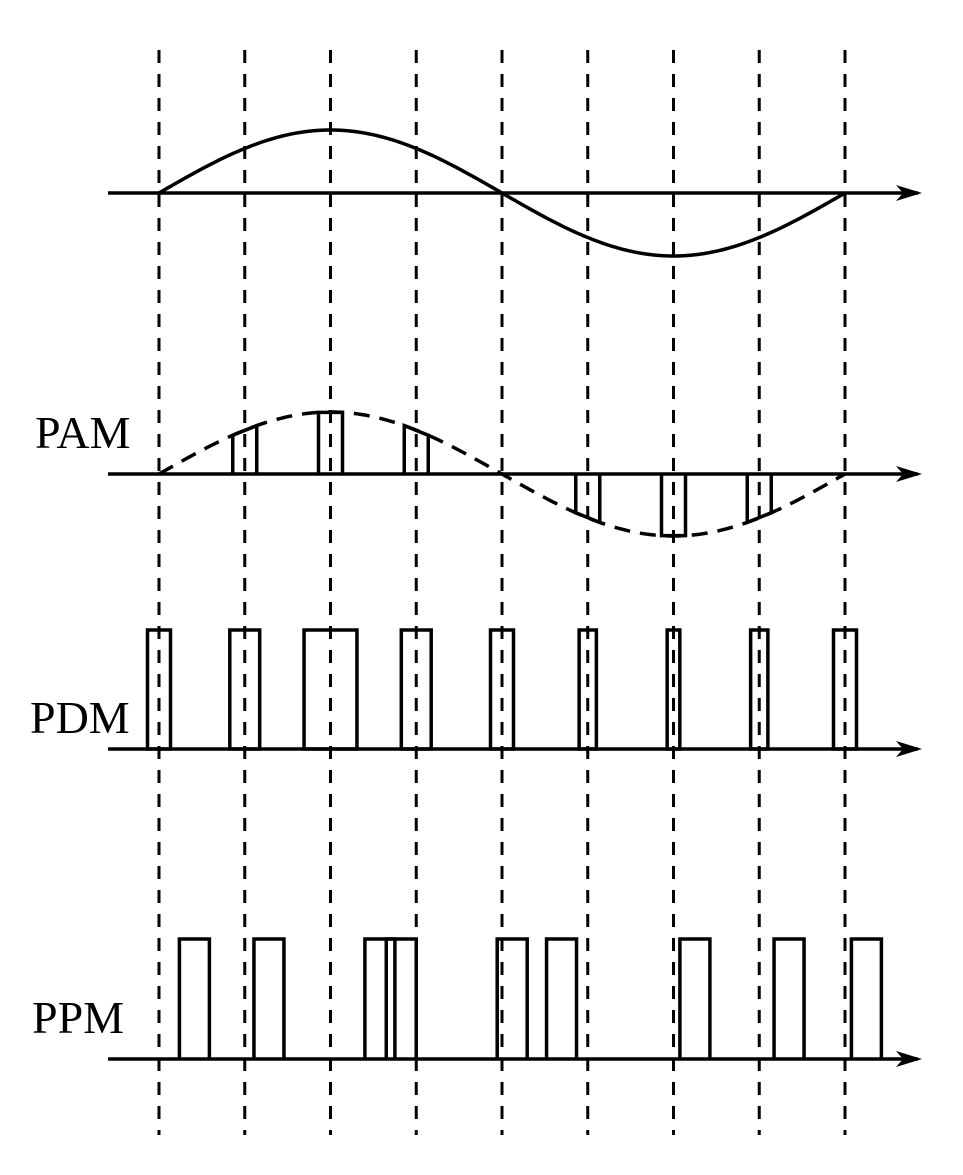 The image size is (963, 1175). What do you see at coordinates (909, 474) in the screenshot?
I see `pam-axis-arrow` at bounding box center [909, 474].